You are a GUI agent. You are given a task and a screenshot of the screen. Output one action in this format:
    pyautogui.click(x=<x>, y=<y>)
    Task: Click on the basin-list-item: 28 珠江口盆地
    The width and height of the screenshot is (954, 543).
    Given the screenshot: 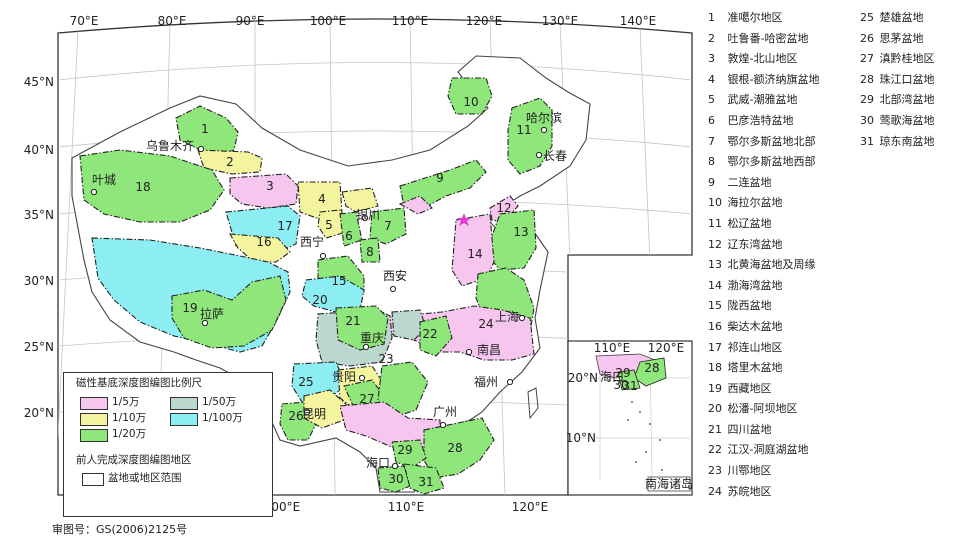 What is the action you would take?
    pyautogui.click(x=907, y=80)
    